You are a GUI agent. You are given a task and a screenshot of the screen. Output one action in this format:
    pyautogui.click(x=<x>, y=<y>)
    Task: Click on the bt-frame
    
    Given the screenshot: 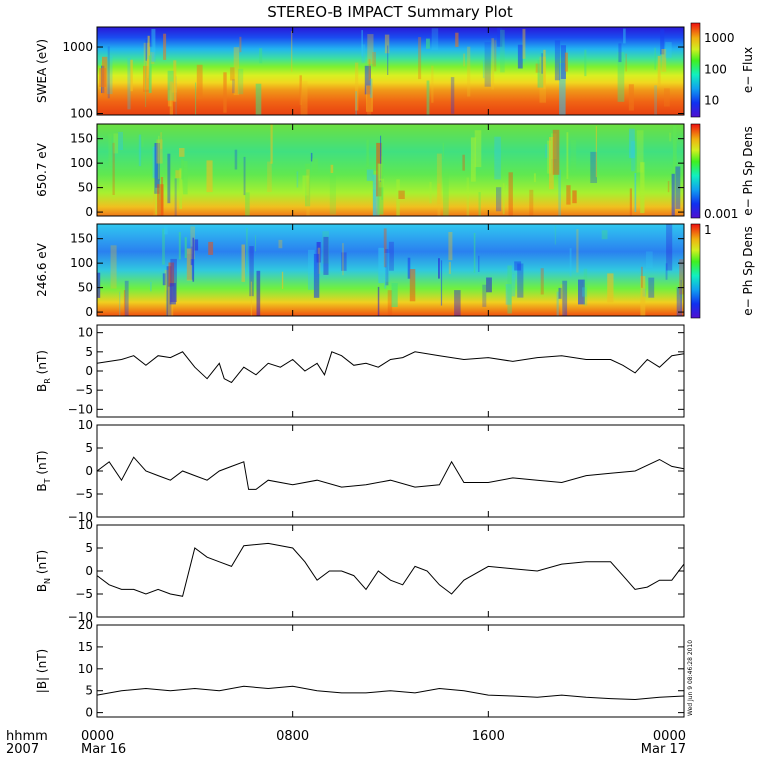 What is the action you would take?
    pyautogui.click(x=390, y=471)
    